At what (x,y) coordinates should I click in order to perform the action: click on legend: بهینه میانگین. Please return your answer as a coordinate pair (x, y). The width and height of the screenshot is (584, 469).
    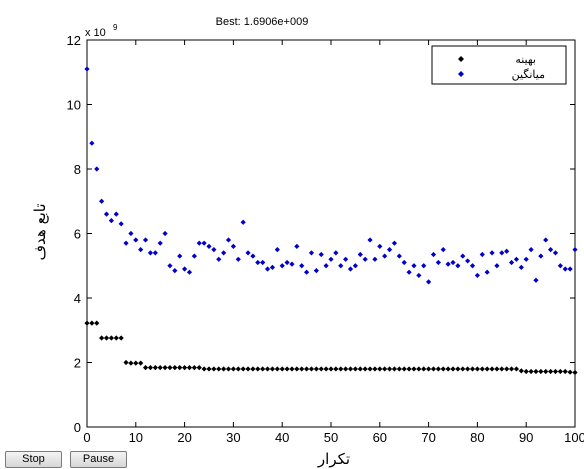
    Looking at the image, I should click on (499, 65).